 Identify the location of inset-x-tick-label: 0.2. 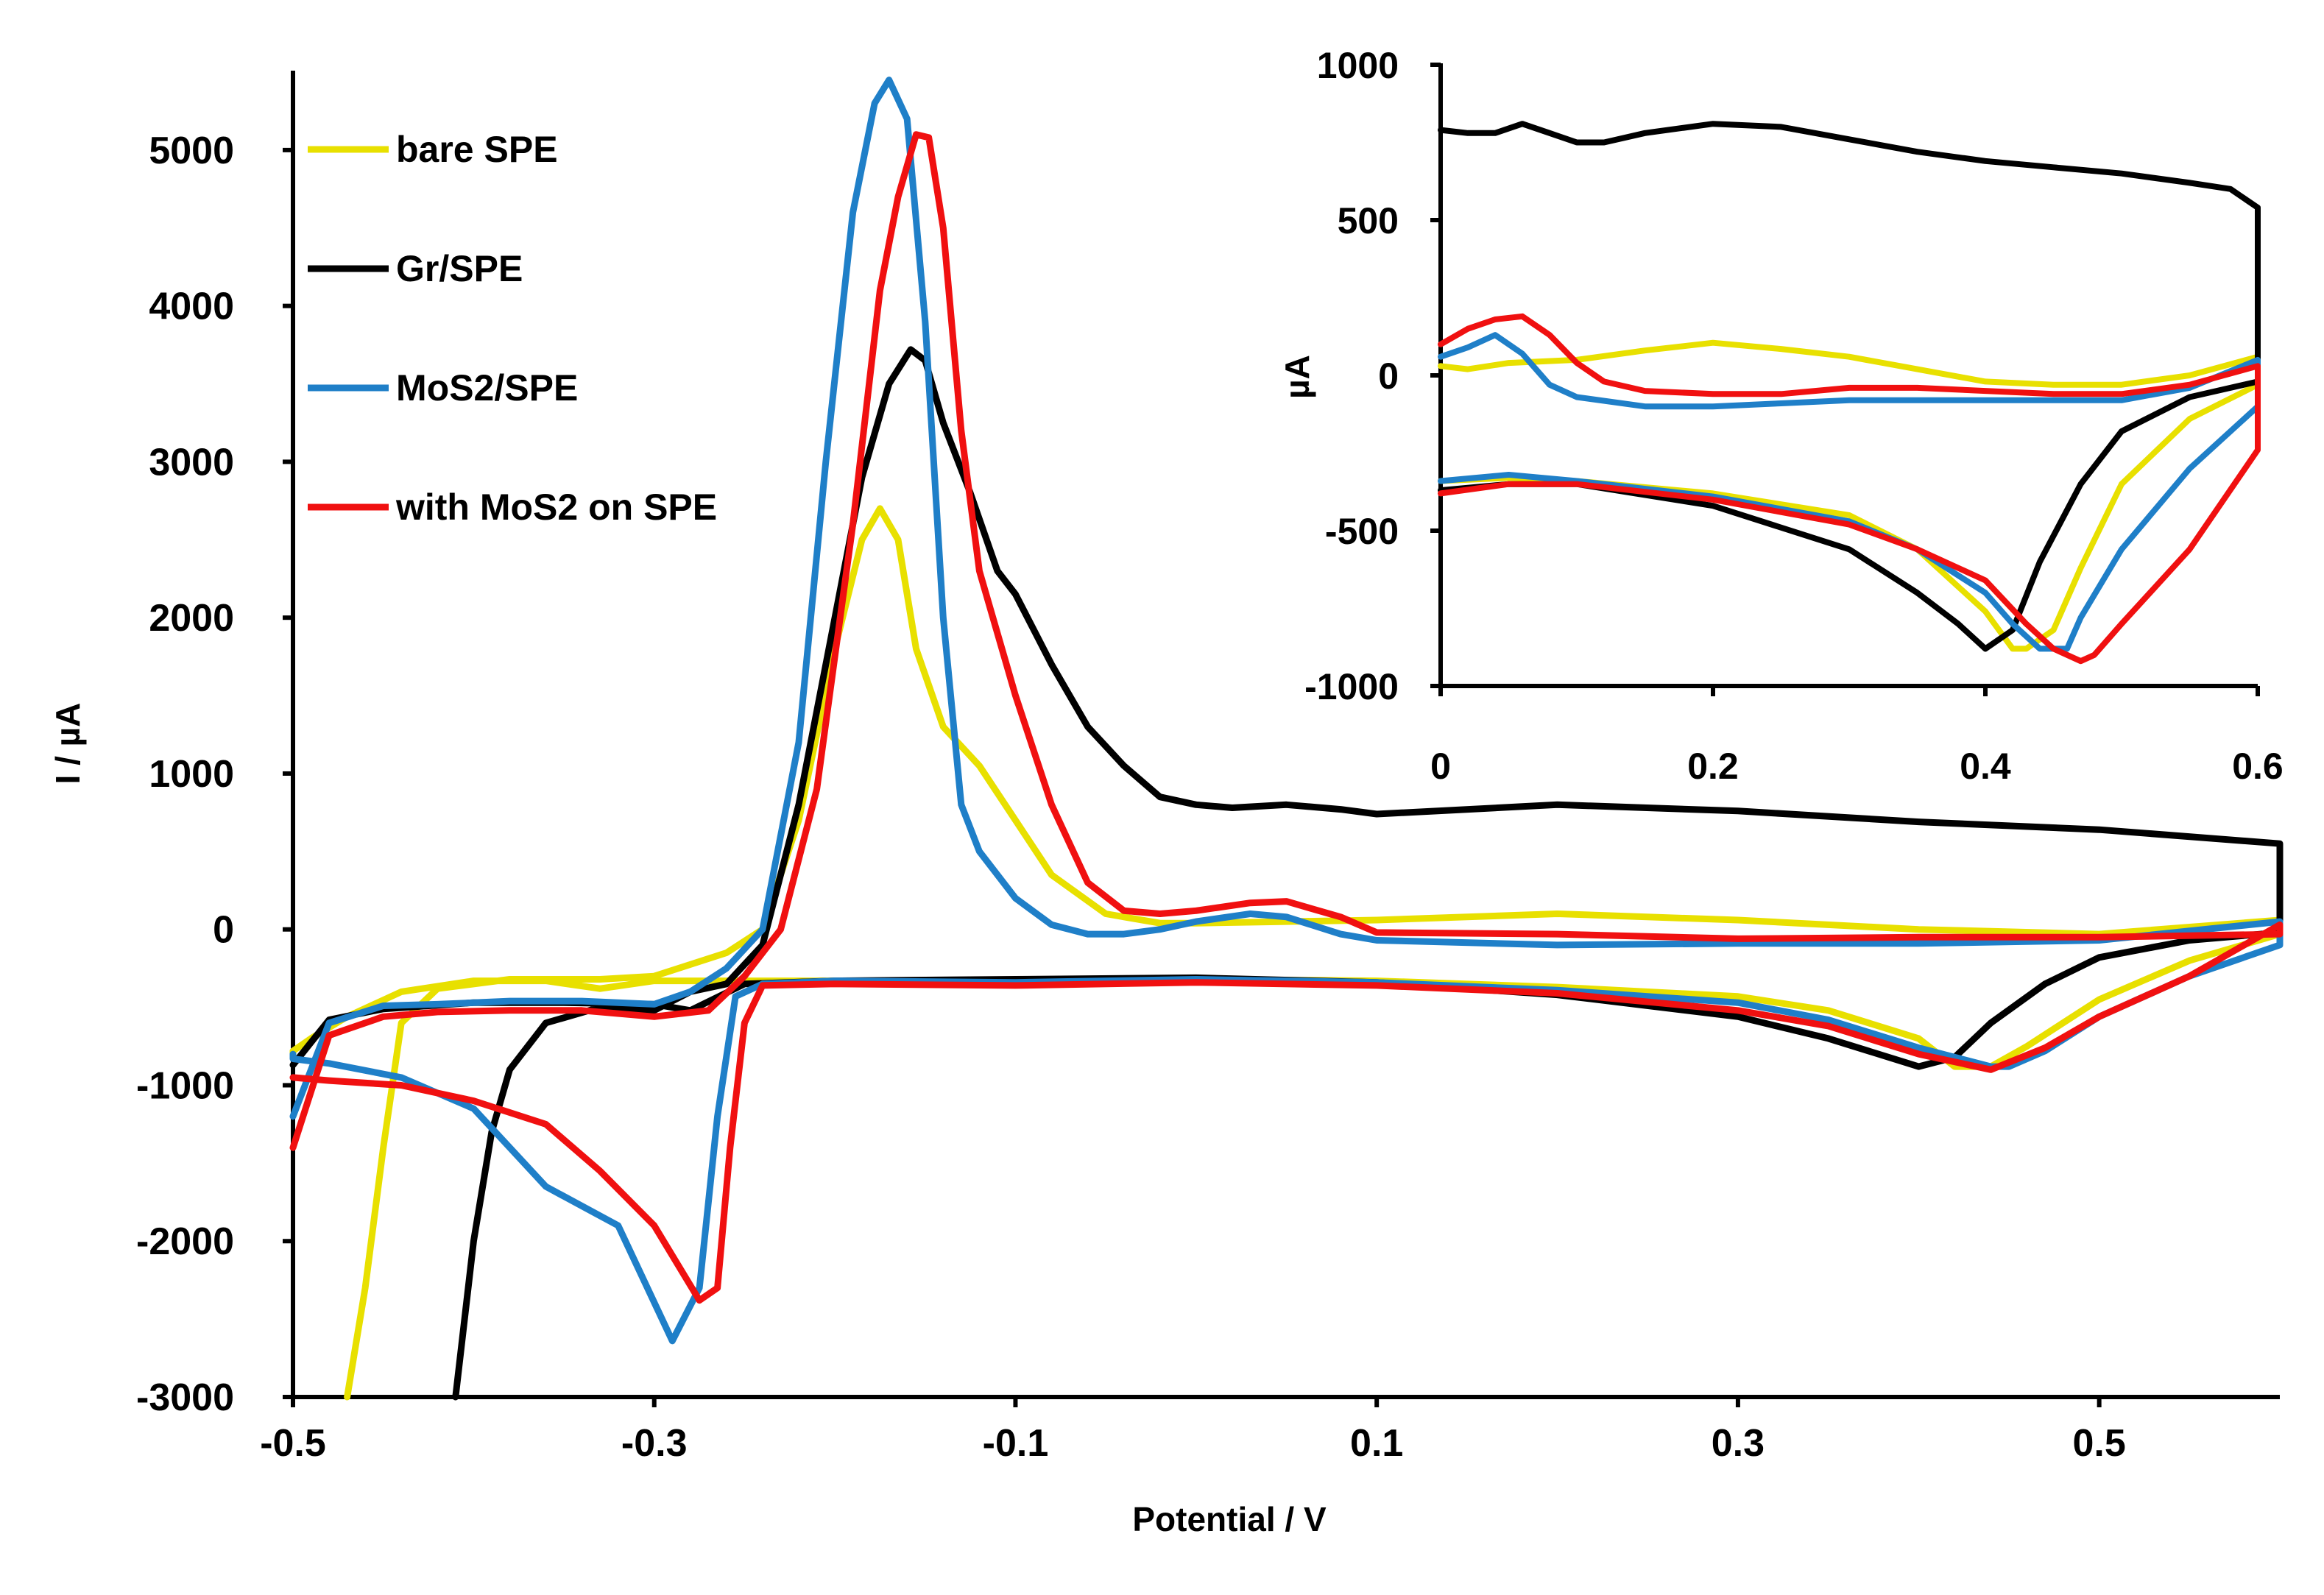
(1713, 766).